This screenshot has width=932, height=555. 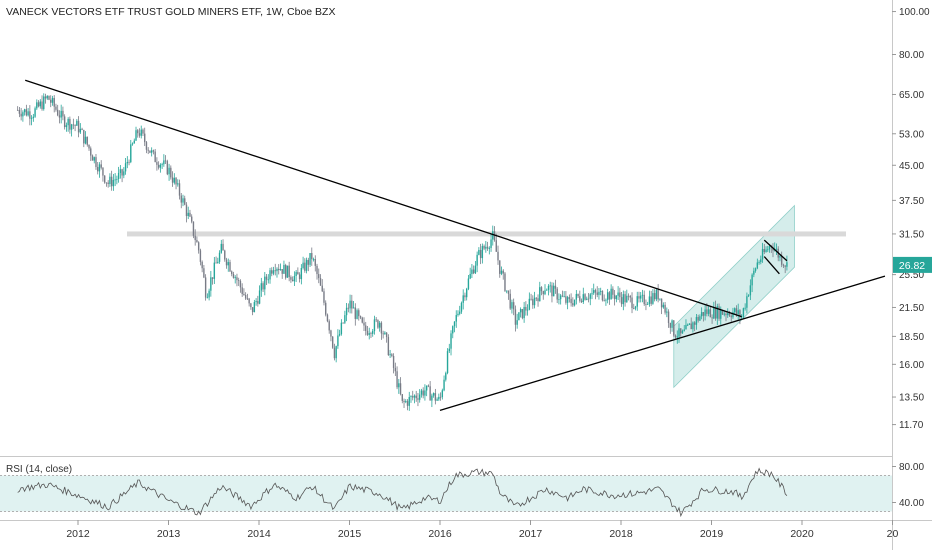 I want to click on resistance-layer, so click(x=486, y=234).